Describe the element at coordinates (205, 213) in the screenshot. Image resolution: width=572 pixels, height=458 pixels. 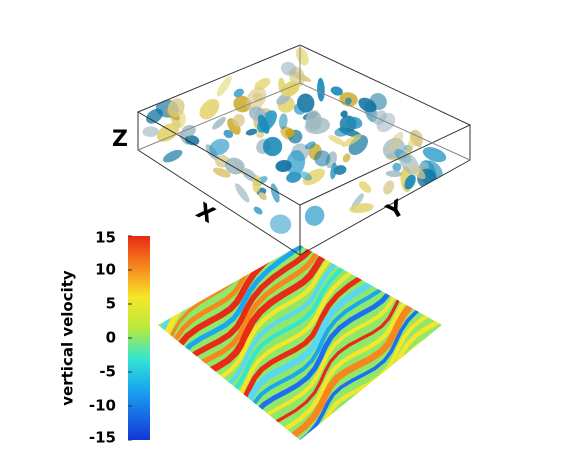
I see `x-axis-label: X` at that location.